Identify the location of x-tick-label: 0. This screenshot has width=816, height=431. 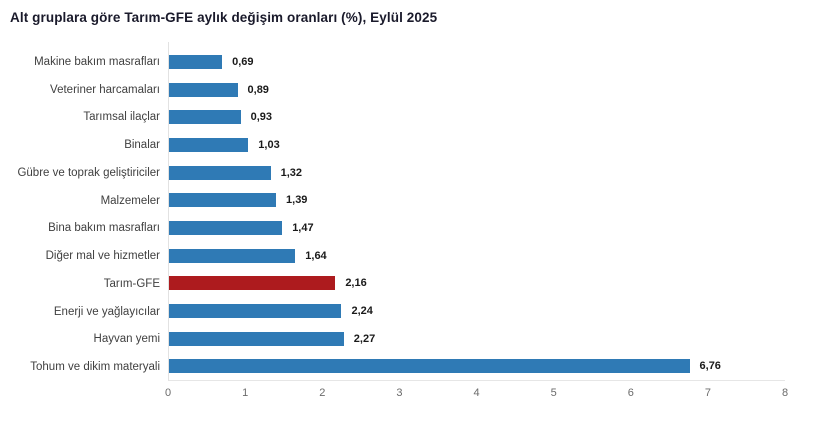
(168, 393).